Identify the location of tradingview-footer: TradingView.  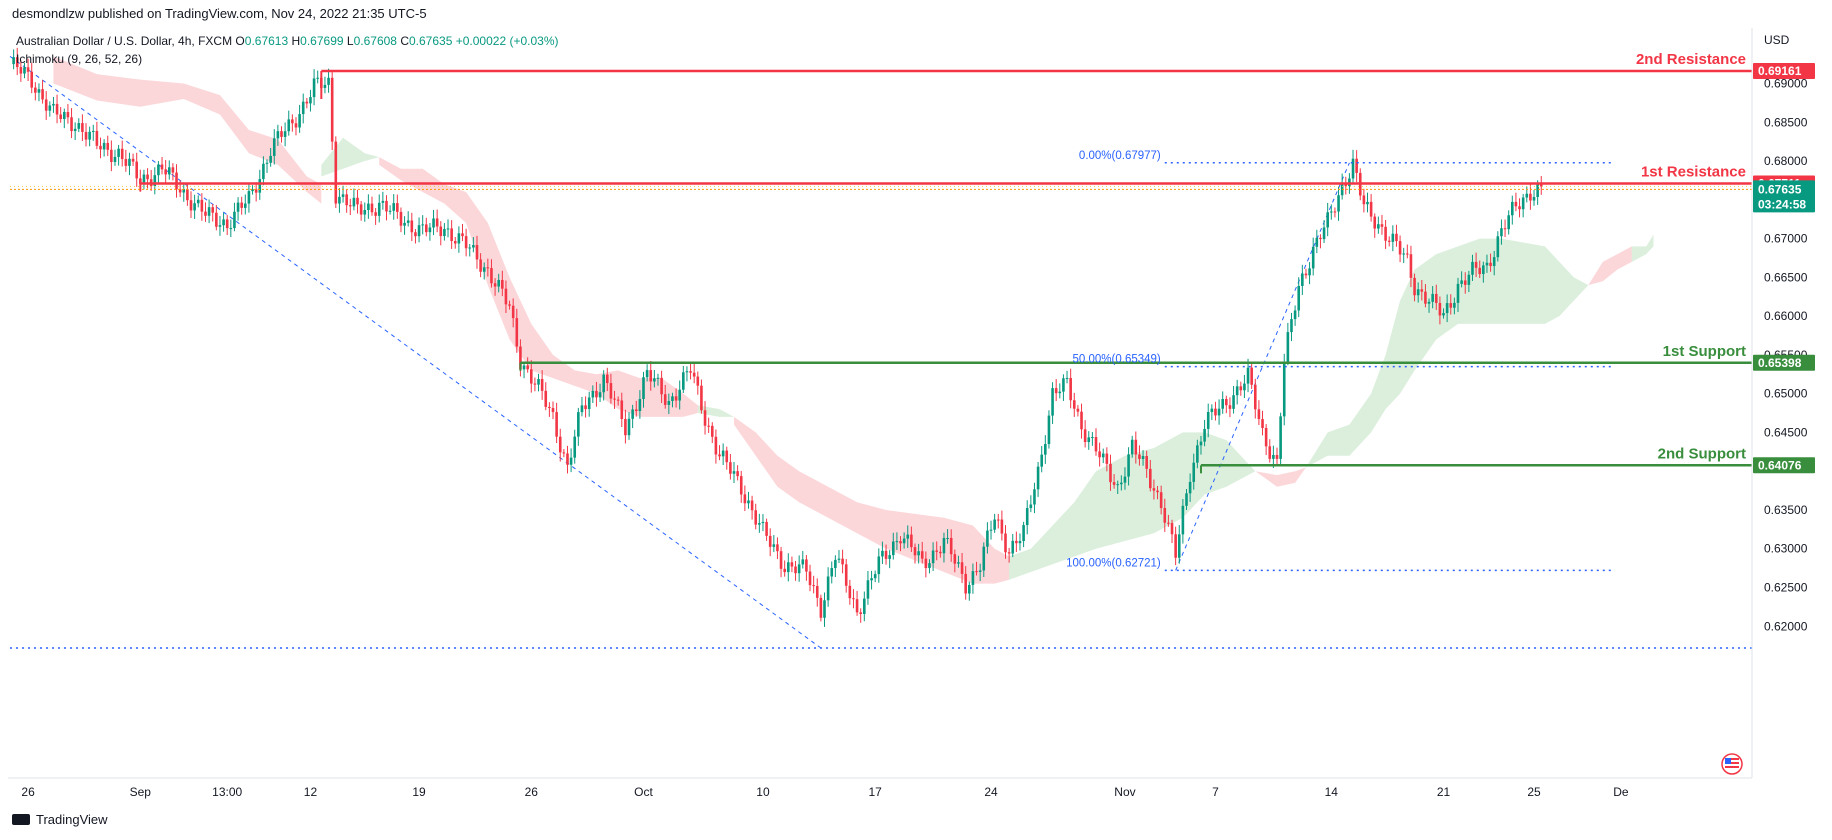
(60, 819).